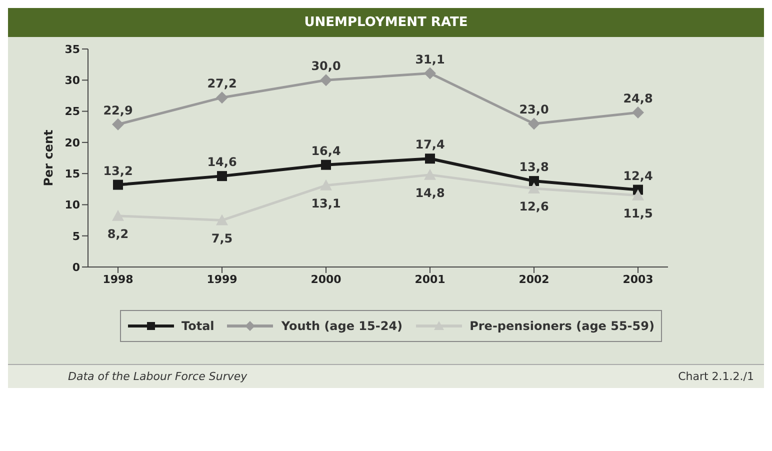 The width and height of the screenshot is (772, 451). Describe the element at coordinates (222, 238) in the screenshot. I see `data-label: 7,5` at that location.